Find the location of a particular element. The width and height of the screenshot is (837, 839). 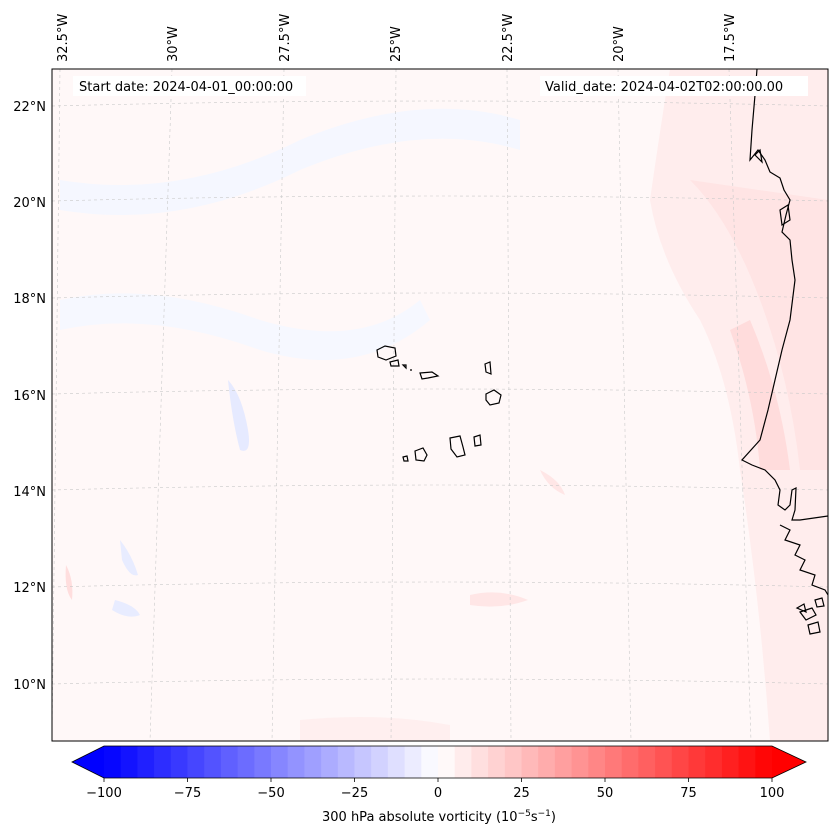

lon-label-22.5w: 22.5°W is located at coordinates (508, 38).